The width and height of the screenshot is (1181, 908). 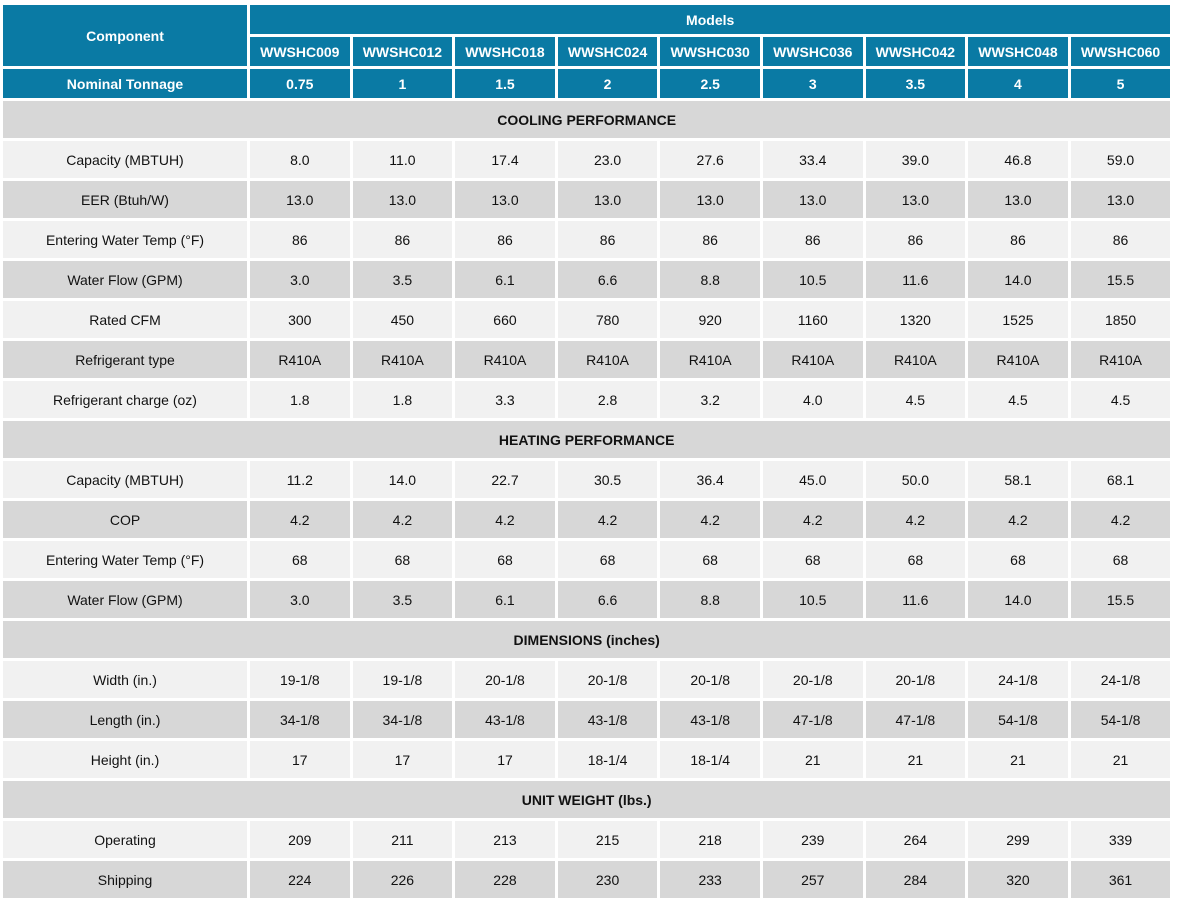 I want to click on row-label: Height (in.), so click(x=125, y=759).